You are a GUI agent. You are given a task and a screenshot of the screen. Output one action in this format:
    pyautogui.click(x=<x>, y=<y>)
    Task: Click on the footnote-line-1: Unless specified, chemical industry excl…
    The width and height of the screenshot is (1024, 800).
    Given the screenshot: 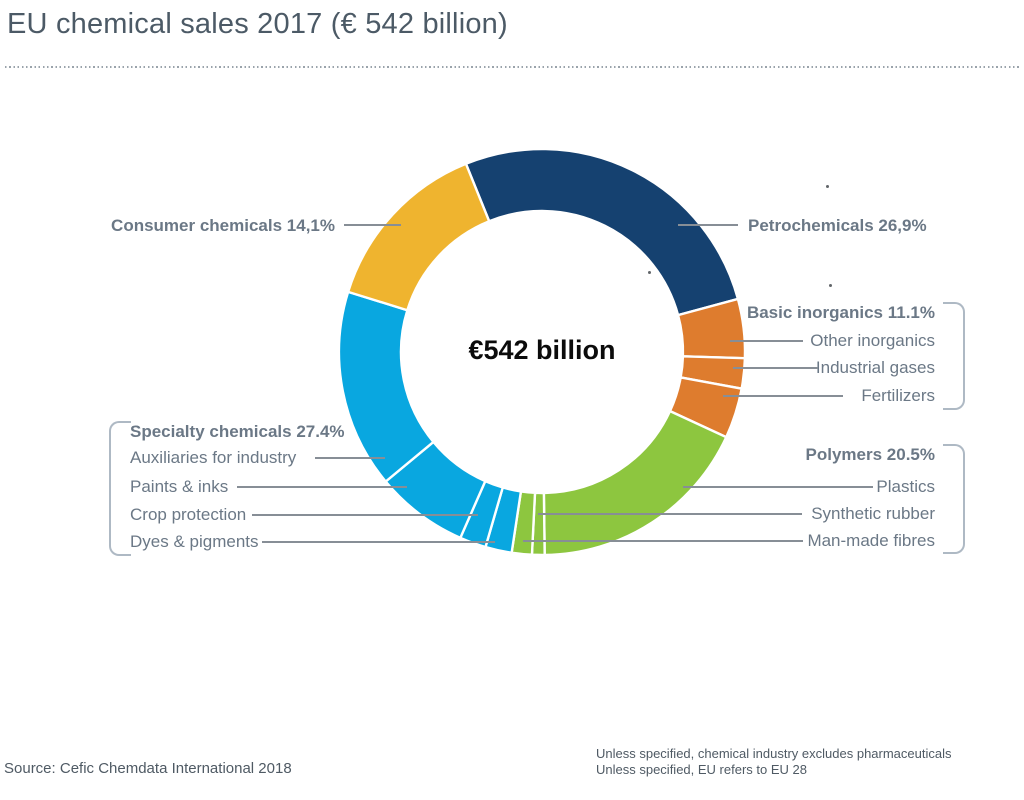 What is the action you would take?
    pyautogui.click(x=774, y=753)
    